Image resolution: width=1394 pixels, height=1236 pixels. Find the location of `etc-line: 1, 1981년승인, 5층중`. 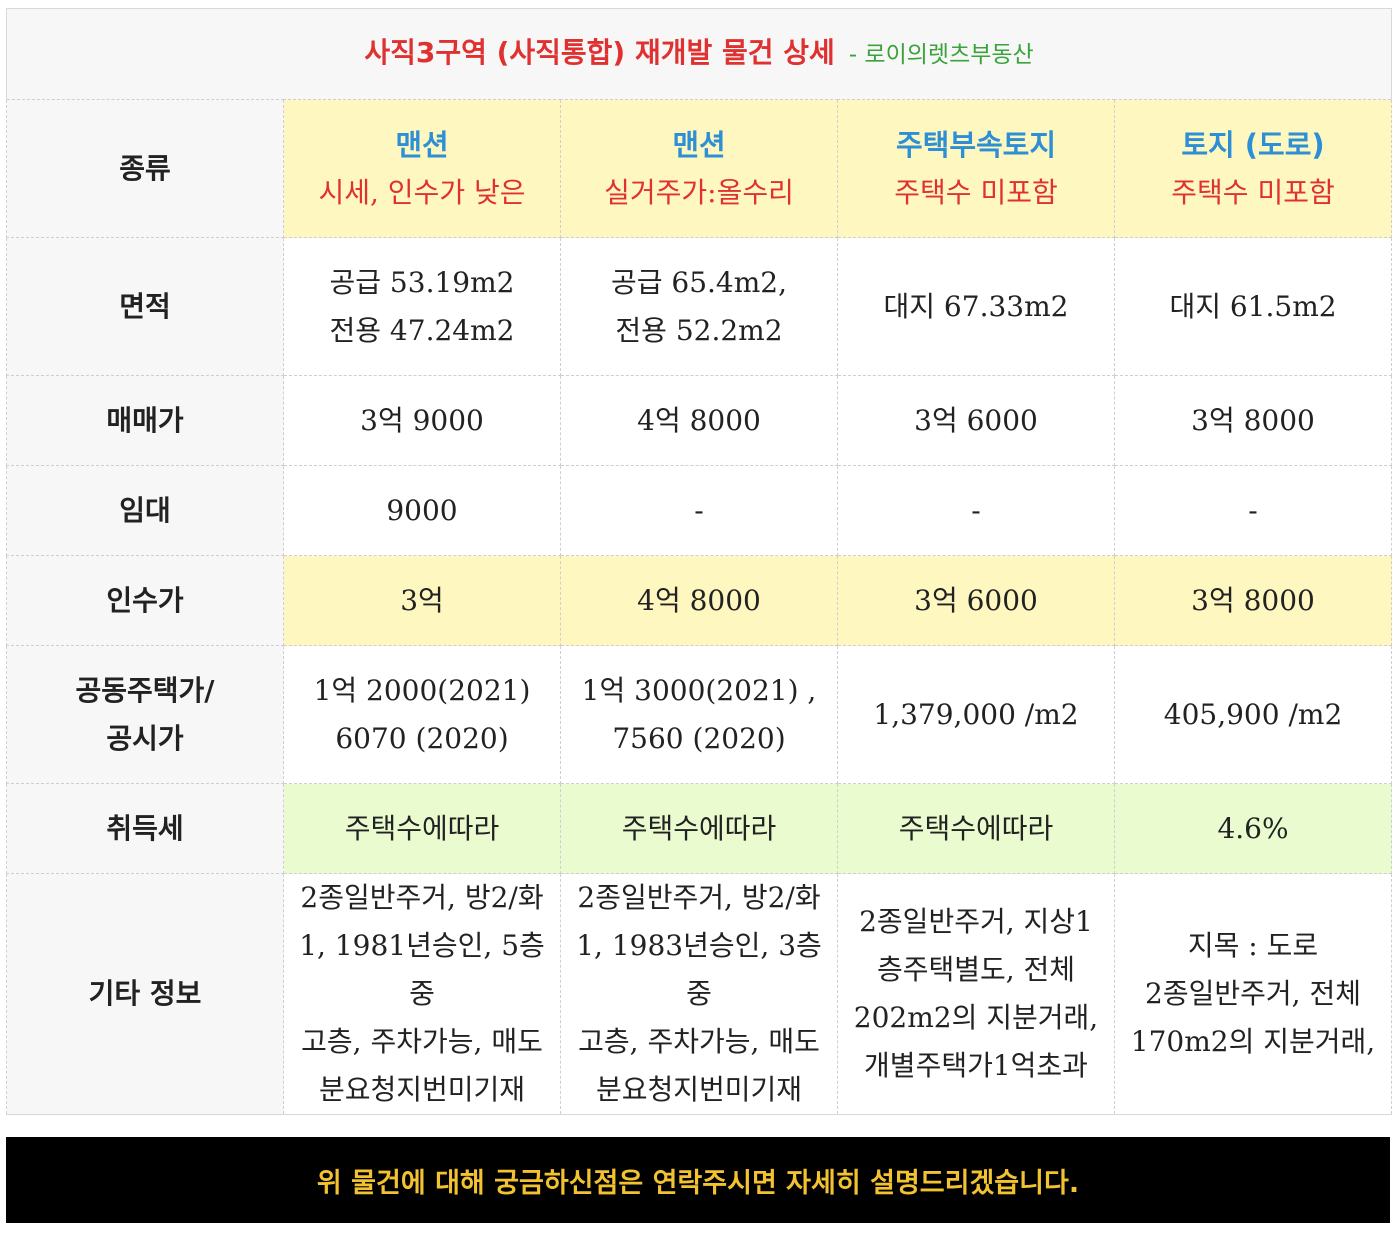

etc-line: 1, 1981년승인, 5층중 is located at coordinates (422, 969).